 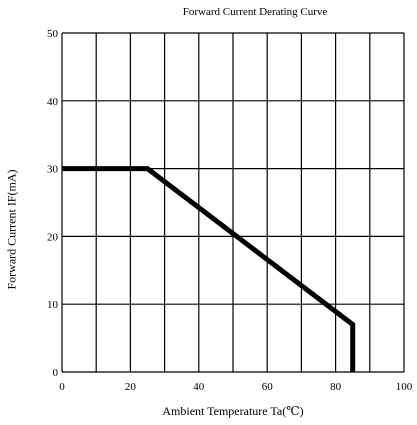 What do you see at coordinates (255, 12) in the screenshot?
I see `chart-title: Forward Current Derating Curve` at bounding box center [255, 12].